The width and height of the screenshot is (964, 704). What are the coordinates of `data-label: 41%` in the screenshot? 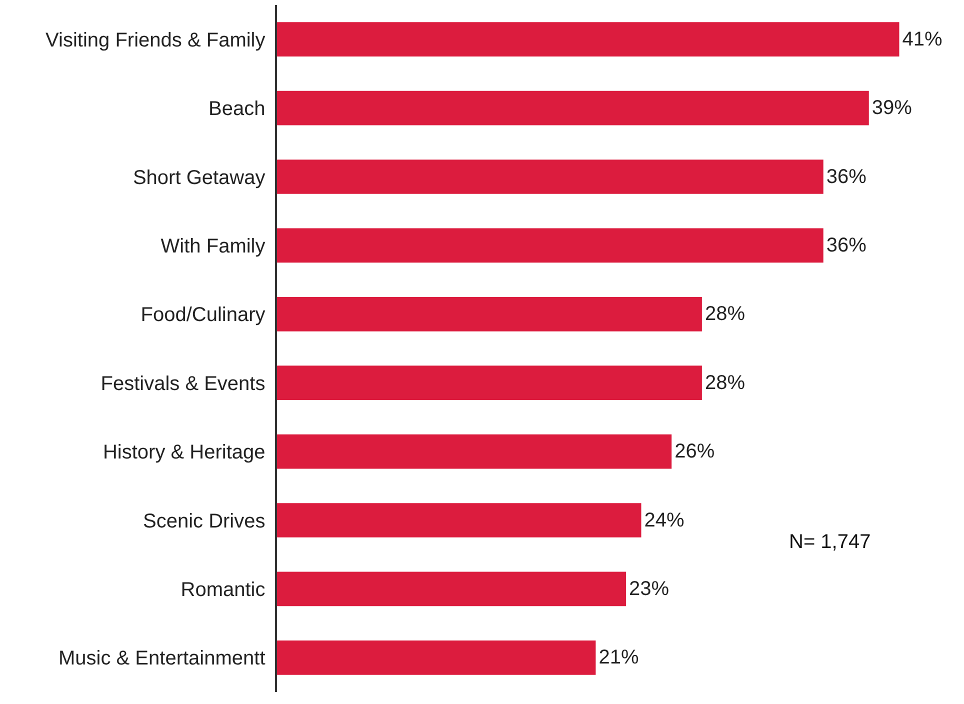 It's located at (922, 39).